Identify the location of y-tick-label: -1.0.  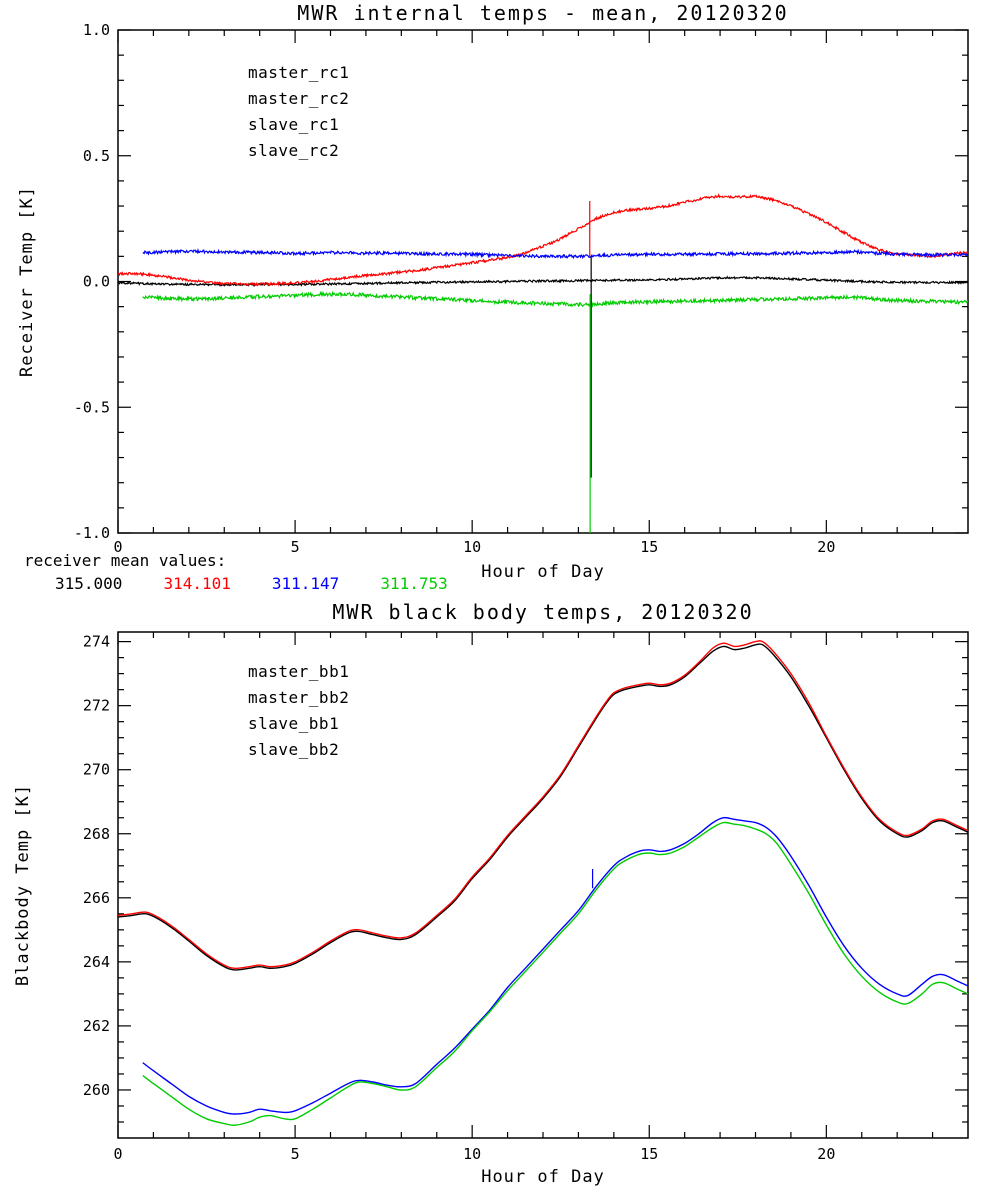
(92, 533).